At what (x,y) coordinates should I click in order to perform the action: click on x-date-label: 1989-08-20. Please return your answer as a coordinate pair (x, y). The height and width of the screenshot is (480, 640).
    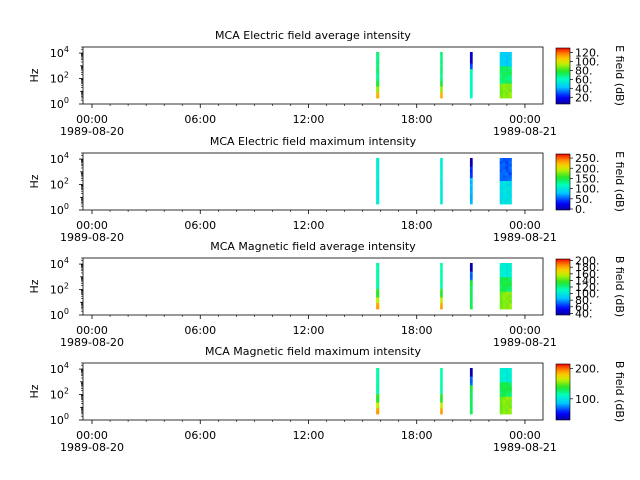
    Looking at the image, I should click on (92, 447).